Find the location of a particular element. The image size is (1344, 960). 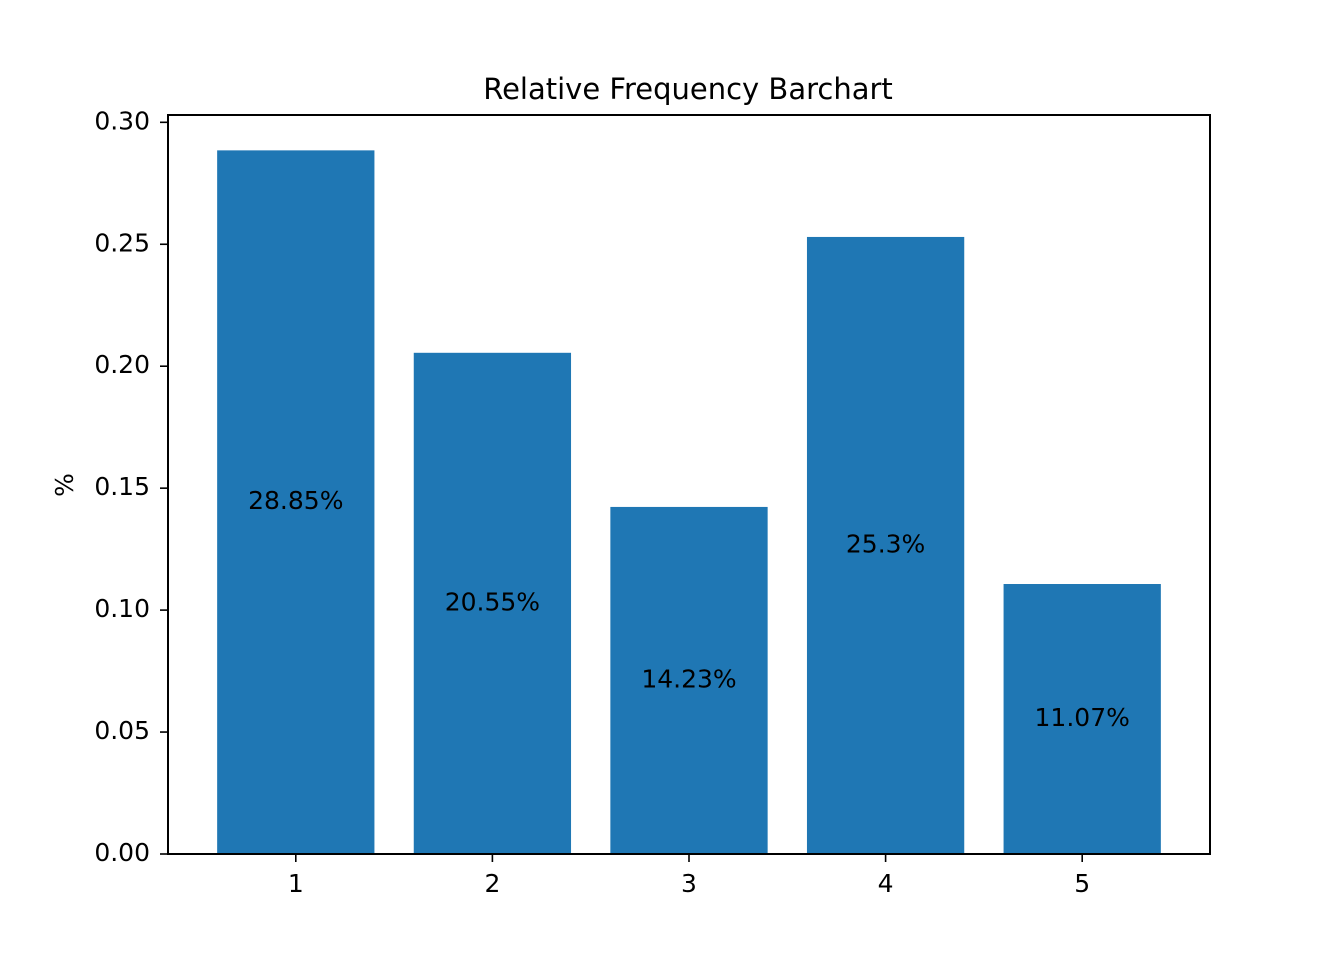

data-label-1: 28.85% is located at coordinates (295, 500).